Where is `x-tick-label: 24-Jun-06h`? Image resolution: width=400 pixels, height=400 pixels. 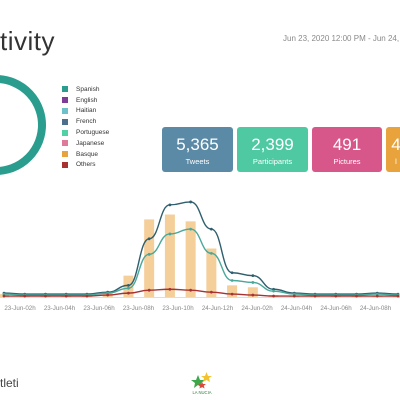 x-tick-label: 24-Jun-06h is located at coordinates (336, 308).